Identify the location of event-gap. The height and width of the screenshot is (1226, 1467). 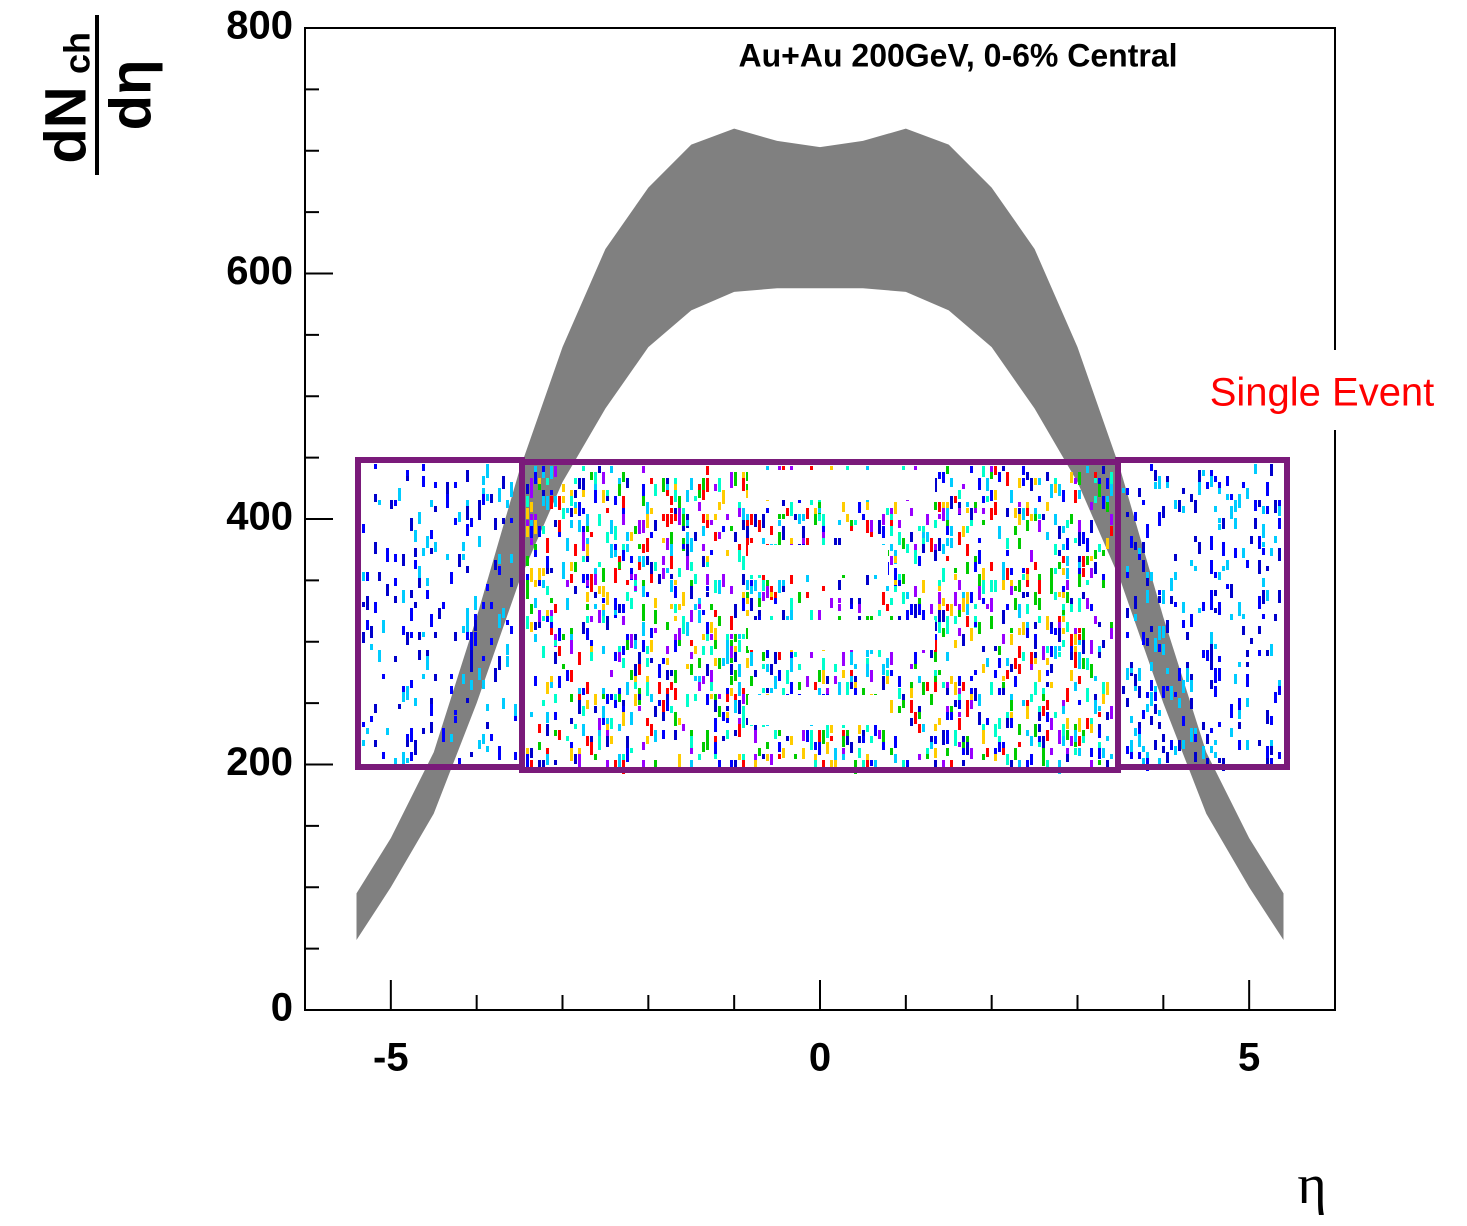
(841, 485).